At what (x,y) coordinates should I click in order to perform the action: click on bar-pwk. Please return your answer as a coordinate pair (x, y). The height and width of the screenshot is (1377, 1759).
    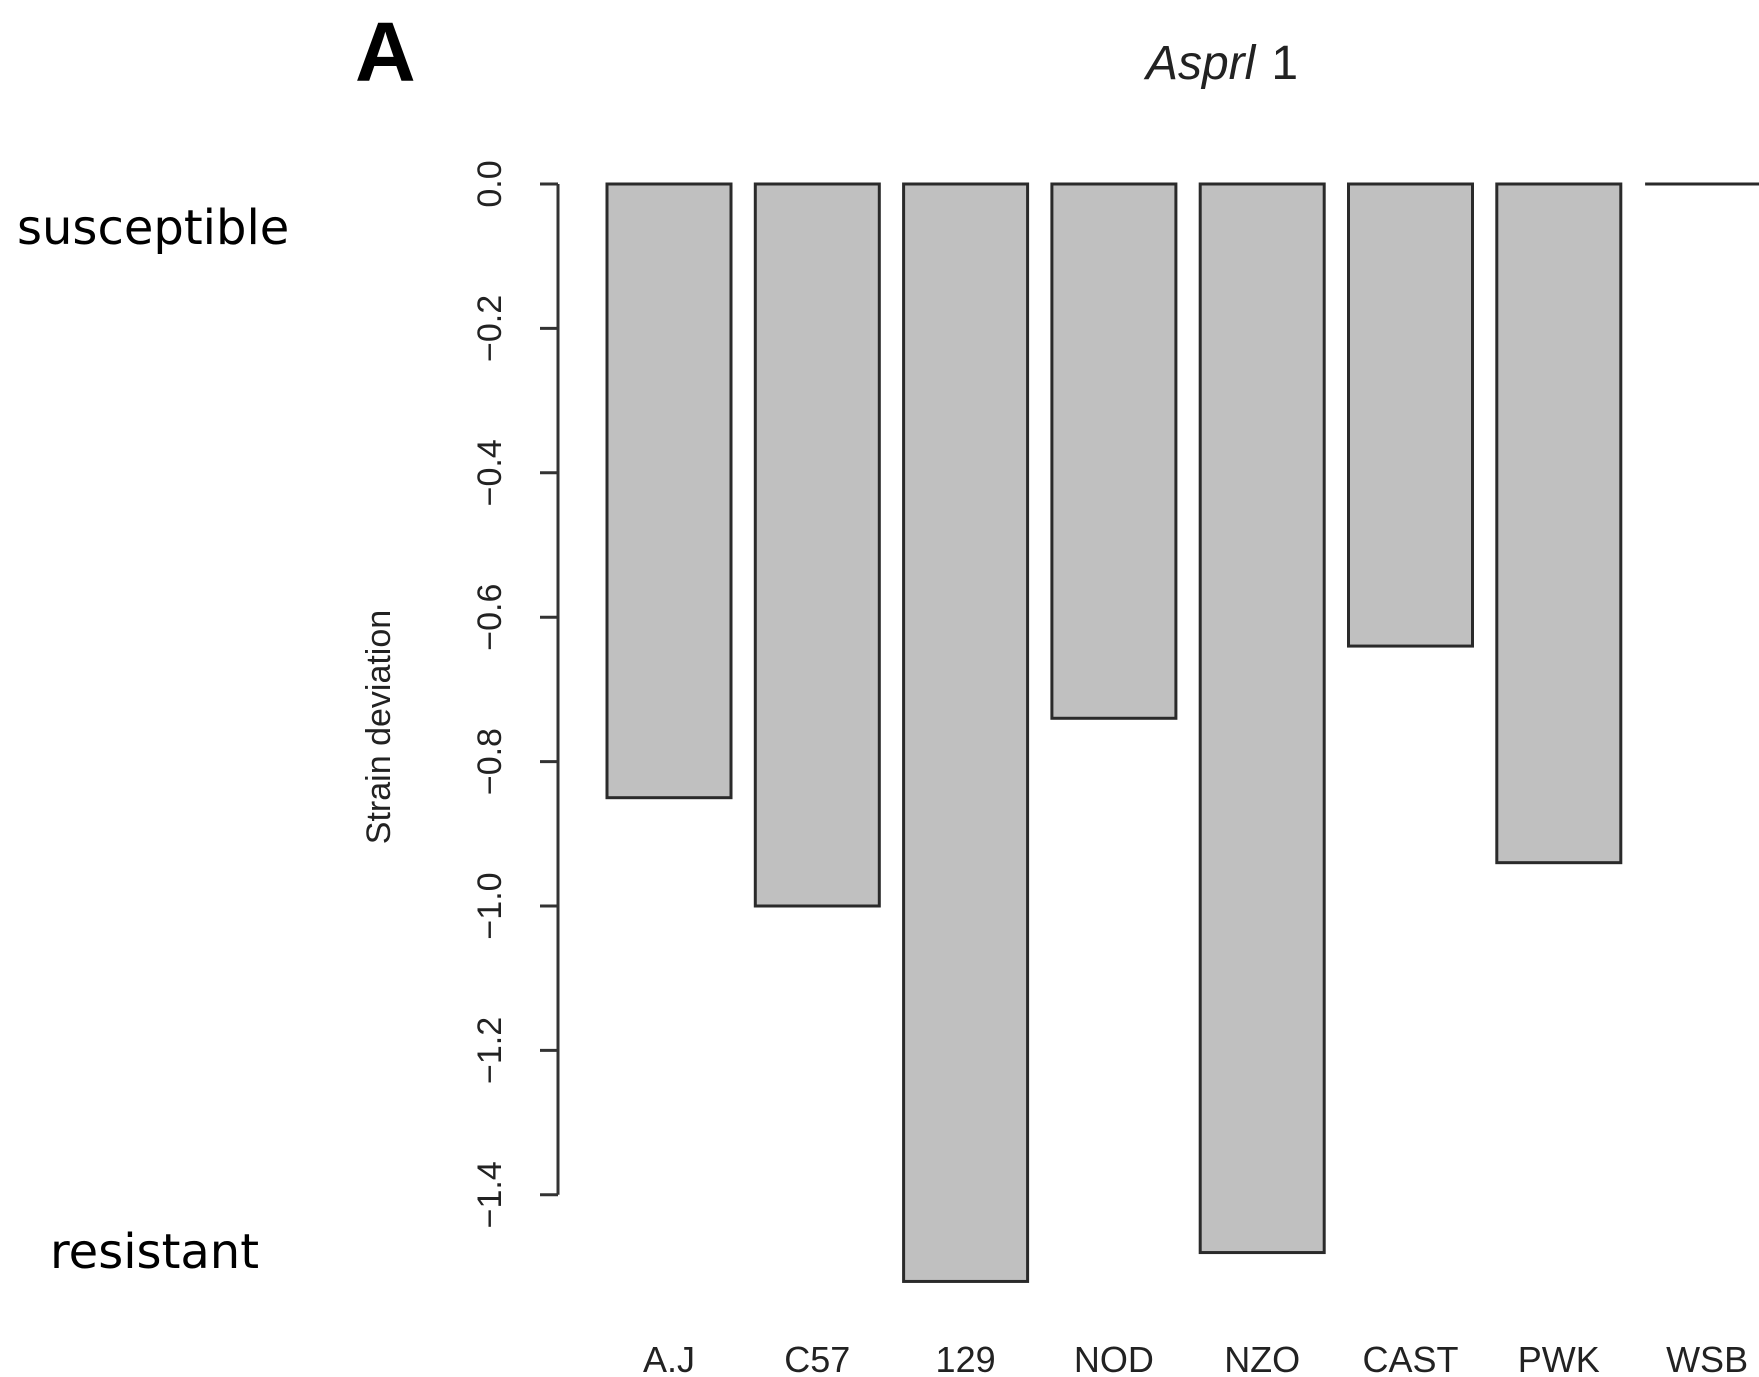
    Looking at the image, I should click on (1559, 523).